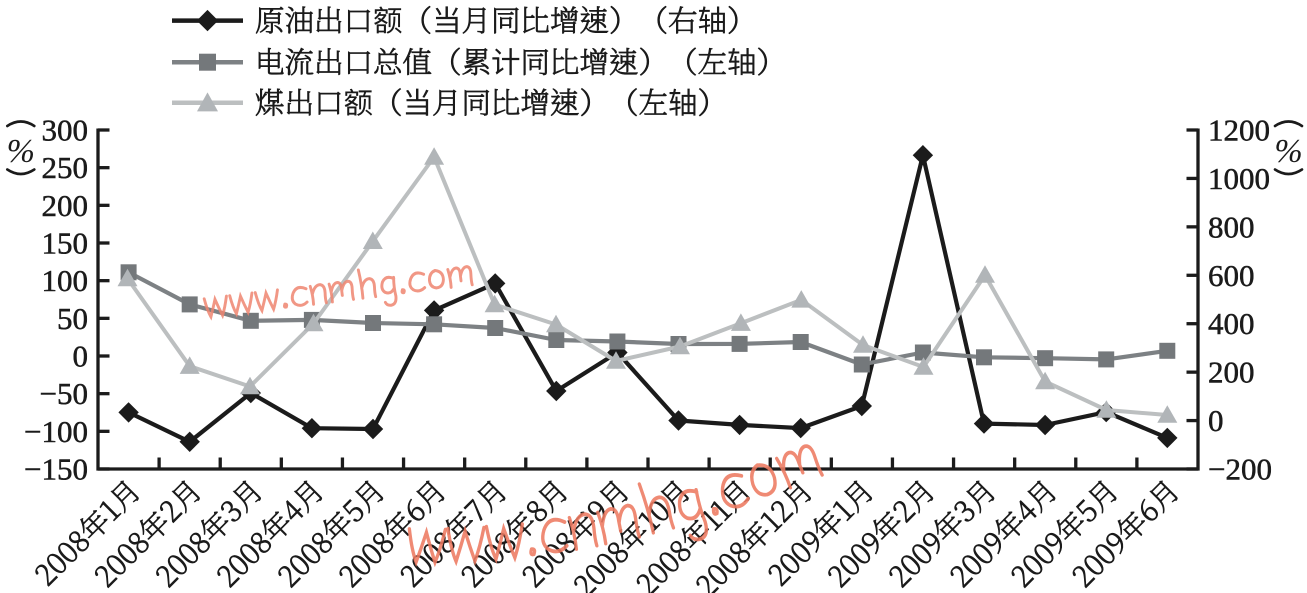 The height and width of the screenshot is (593, 1307). What do you see at coordinates (56, 431) in the screenshot?
I see `svg-text: −100` at bounding box center [56, 431].